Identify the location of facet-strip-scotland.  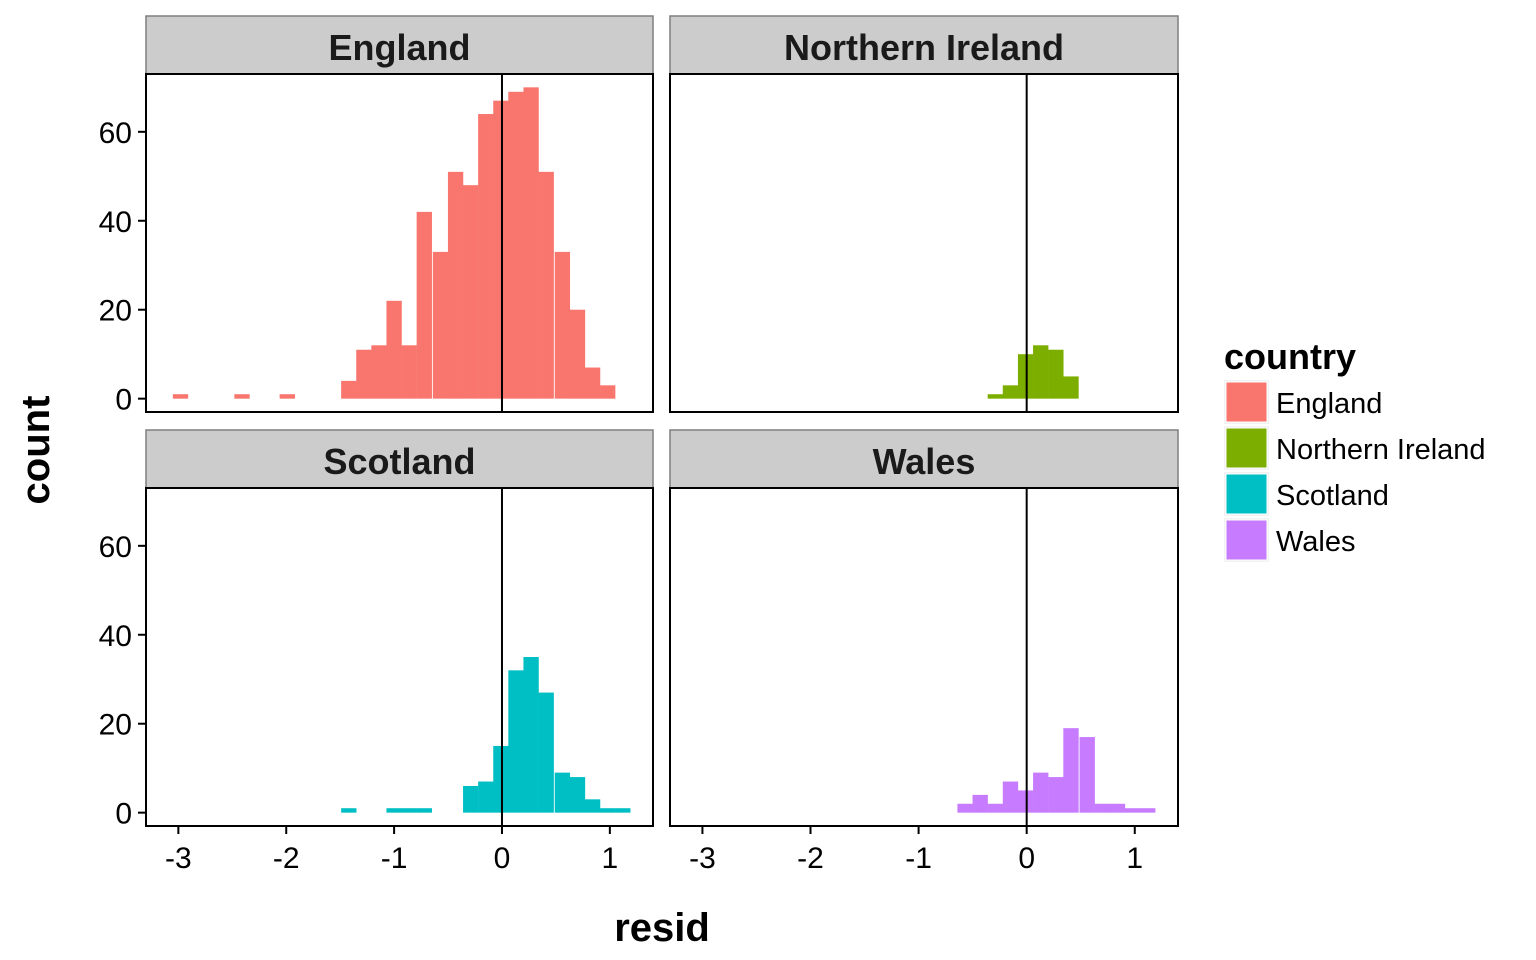
(399, 459).